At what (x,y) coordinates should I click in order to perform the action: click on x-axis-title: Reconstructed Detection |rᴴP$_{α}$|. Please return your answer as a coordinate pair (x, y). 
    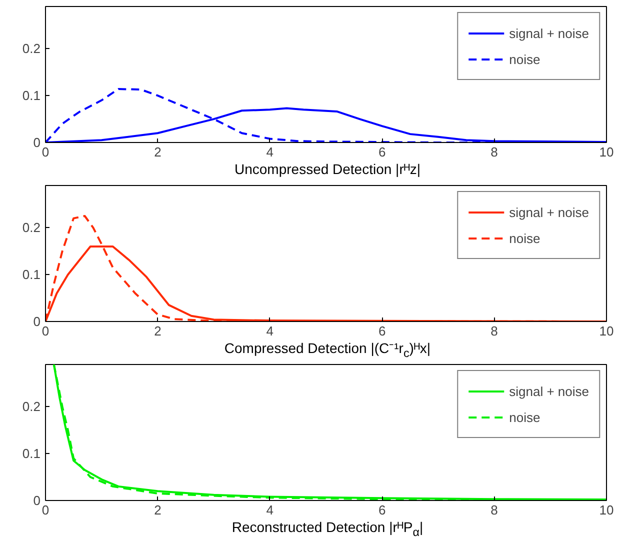
    Looking at the image, I should click on (327, 529).